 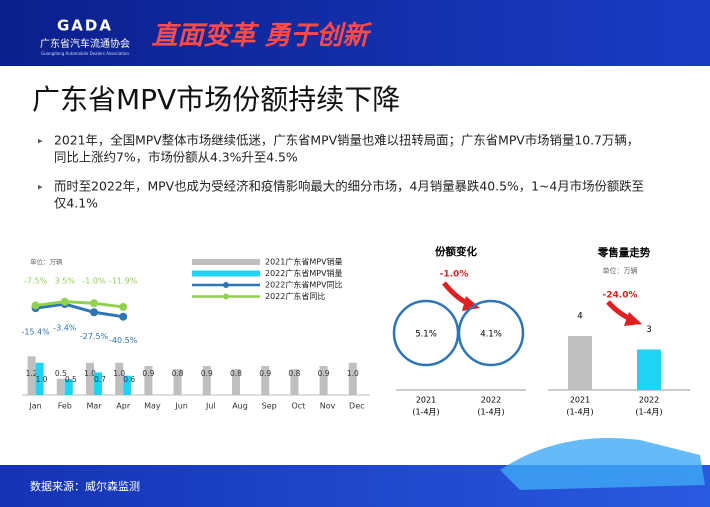 What do you see at coordinates (36, 281) in the screenshot?
I see `line-value-label: -7.5%` at bounding box center [36, 281].